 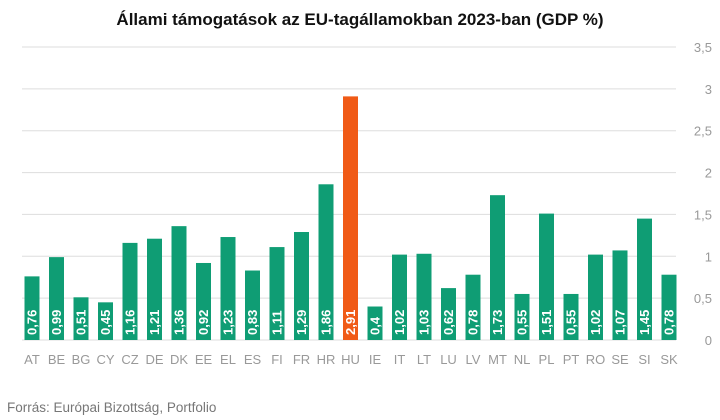 I want to click on x-tick-label: LT, so click(x=424, y=359).